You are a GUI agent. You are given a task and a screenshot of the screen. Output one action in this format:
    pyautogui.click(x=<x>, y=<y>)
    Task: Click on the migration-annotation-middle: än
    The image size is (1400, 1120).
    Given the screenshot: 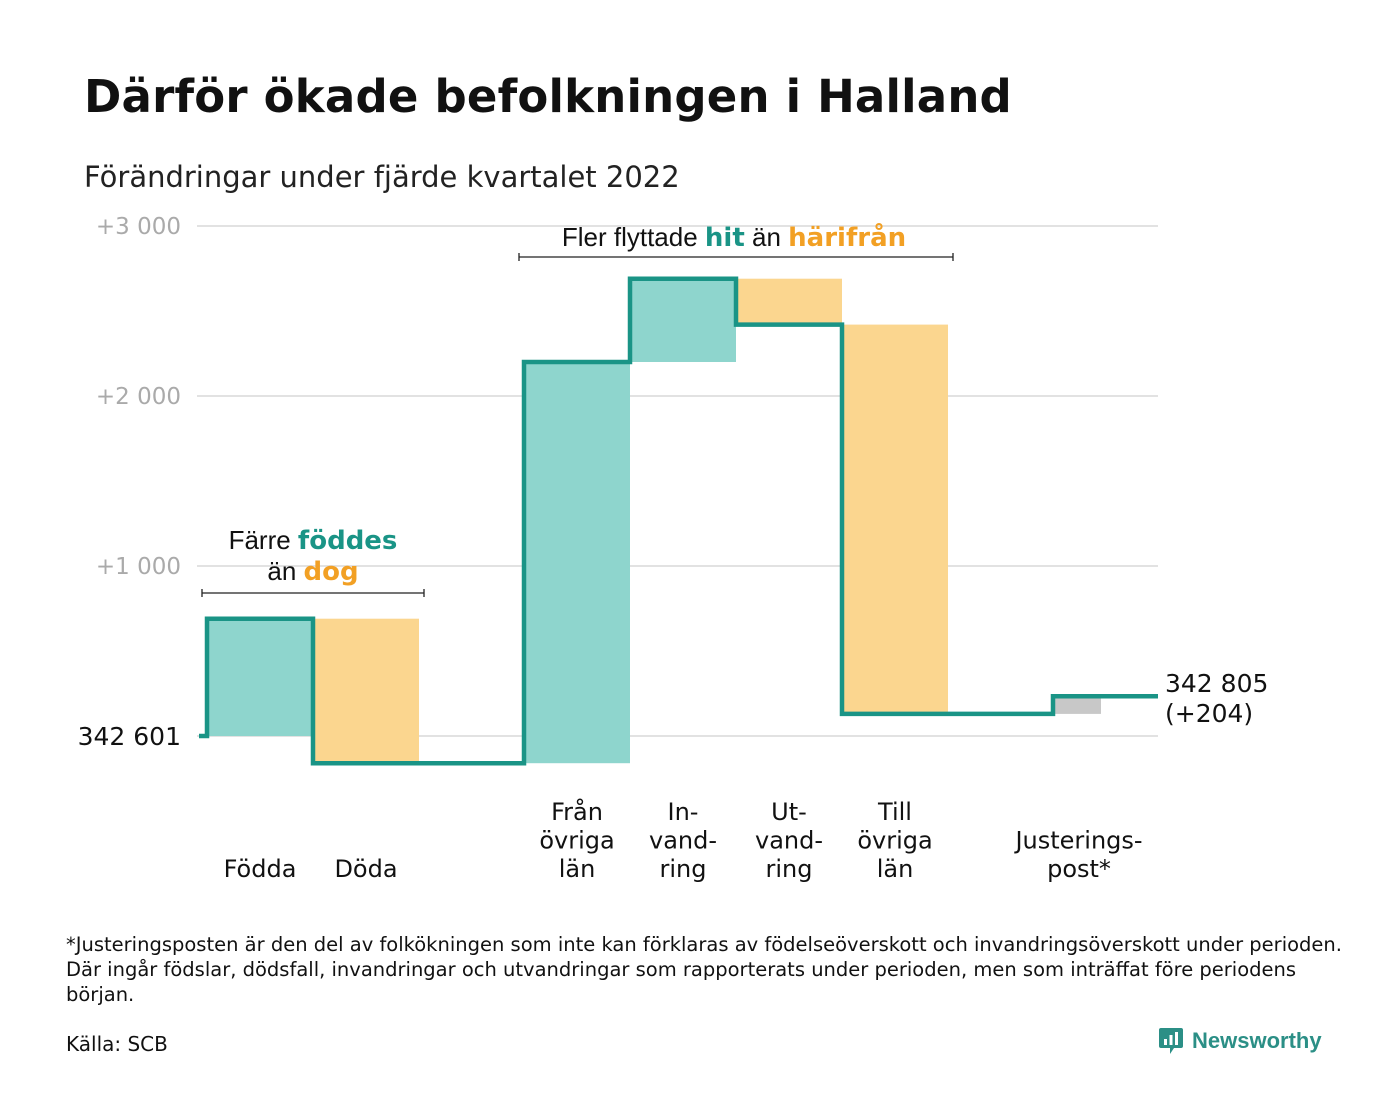 What is the action you would take?
    pyautogui.click(x=766, y=237)
    